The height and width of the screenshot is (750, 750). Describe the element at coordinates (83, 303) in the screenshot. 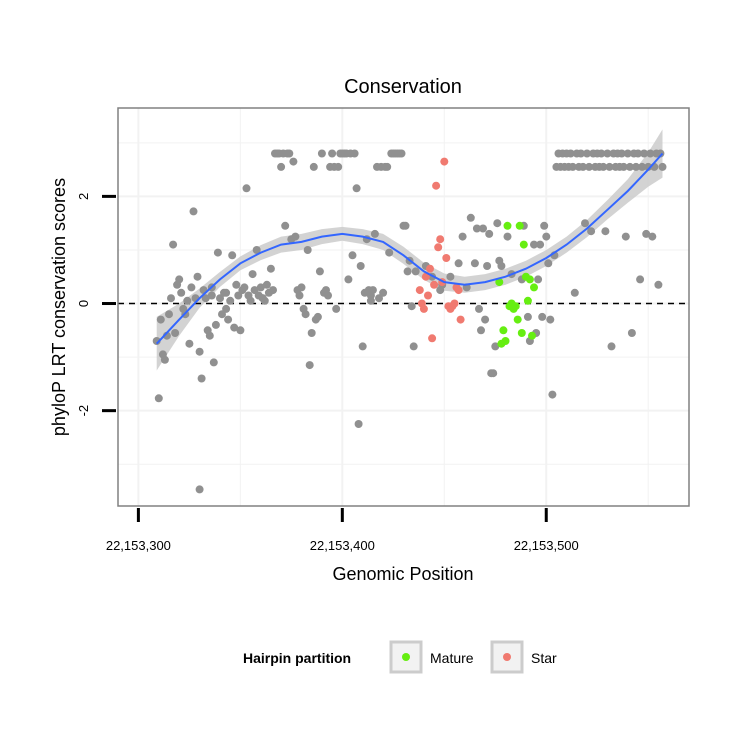

I see `y-tick-label: 0` at that location.